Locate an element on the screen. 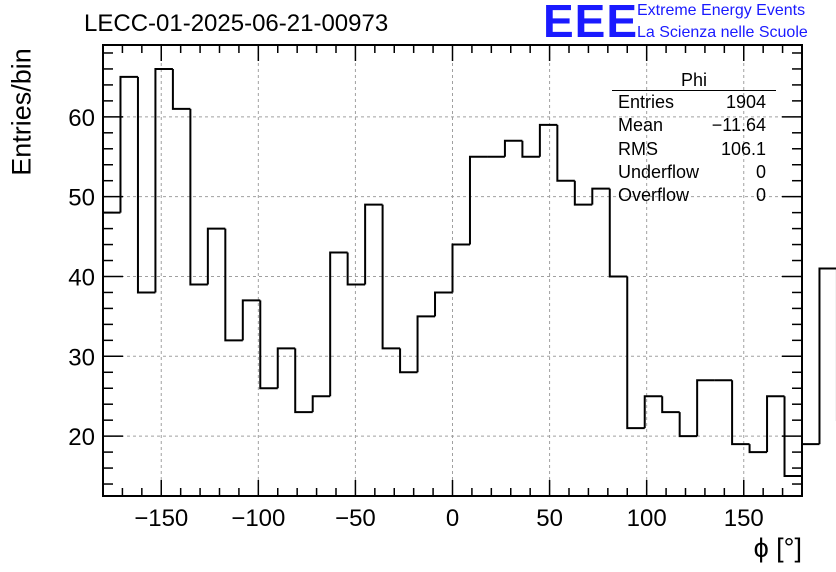  eee-logo: EEE is located at coordinates (591, 23).